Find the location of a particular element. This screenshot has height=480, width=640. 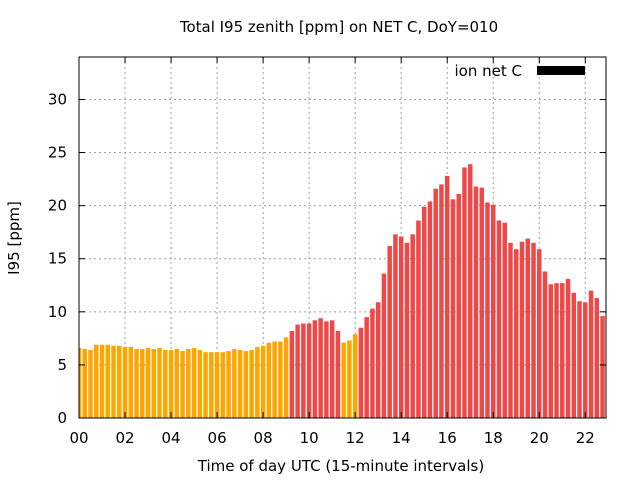

y-tick-label: 30 is located at coordinates (57, 99).